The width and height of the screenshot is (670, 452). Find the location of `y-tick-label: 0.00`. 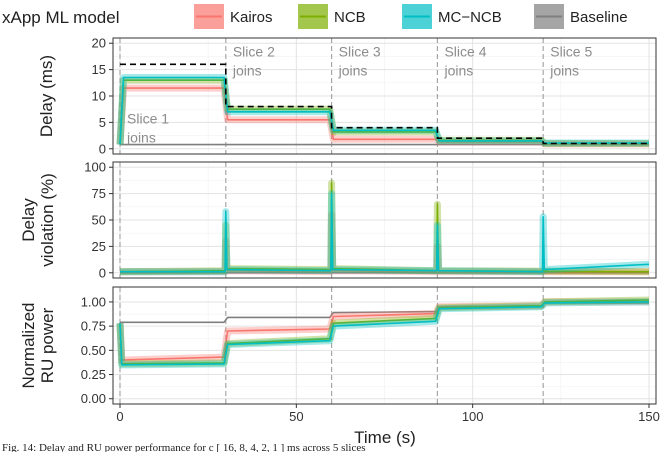

y-tick-label: 0.00 is located at coordinates (93, 398).